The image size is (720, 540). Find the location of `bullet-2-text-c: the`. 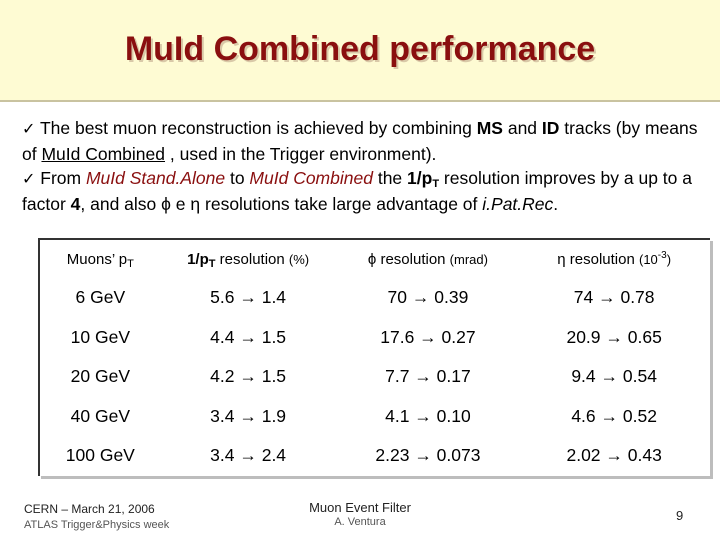

bullet-2-text-c: the is located at coordinates (390, 178).